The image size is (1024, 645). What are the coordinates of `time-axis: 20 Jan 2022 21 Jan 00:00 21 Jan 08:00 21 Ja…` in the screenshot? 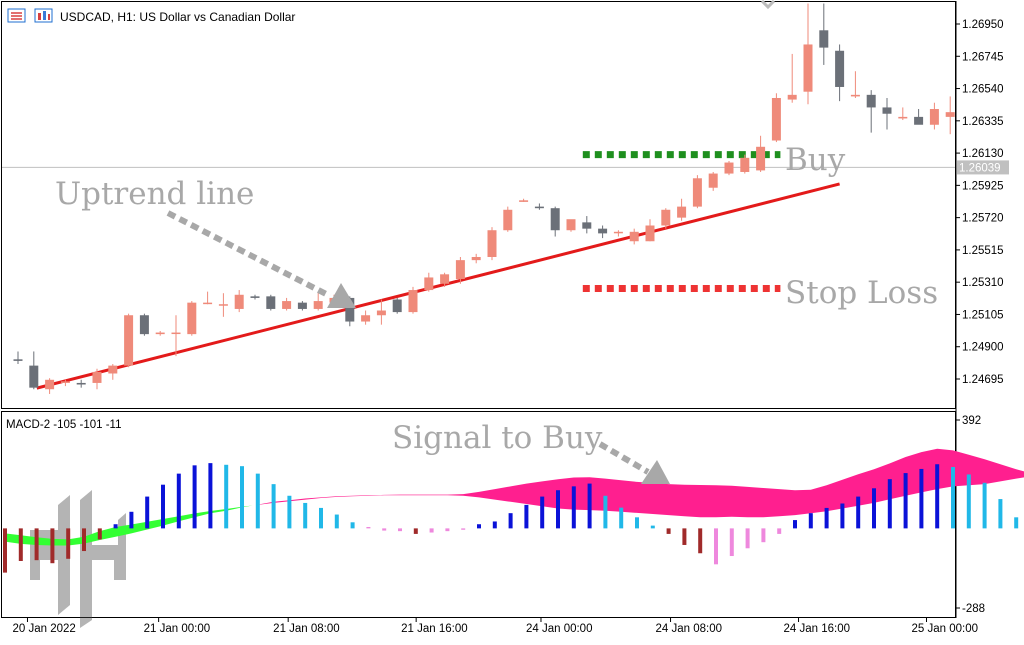 It's located at (495, 626).